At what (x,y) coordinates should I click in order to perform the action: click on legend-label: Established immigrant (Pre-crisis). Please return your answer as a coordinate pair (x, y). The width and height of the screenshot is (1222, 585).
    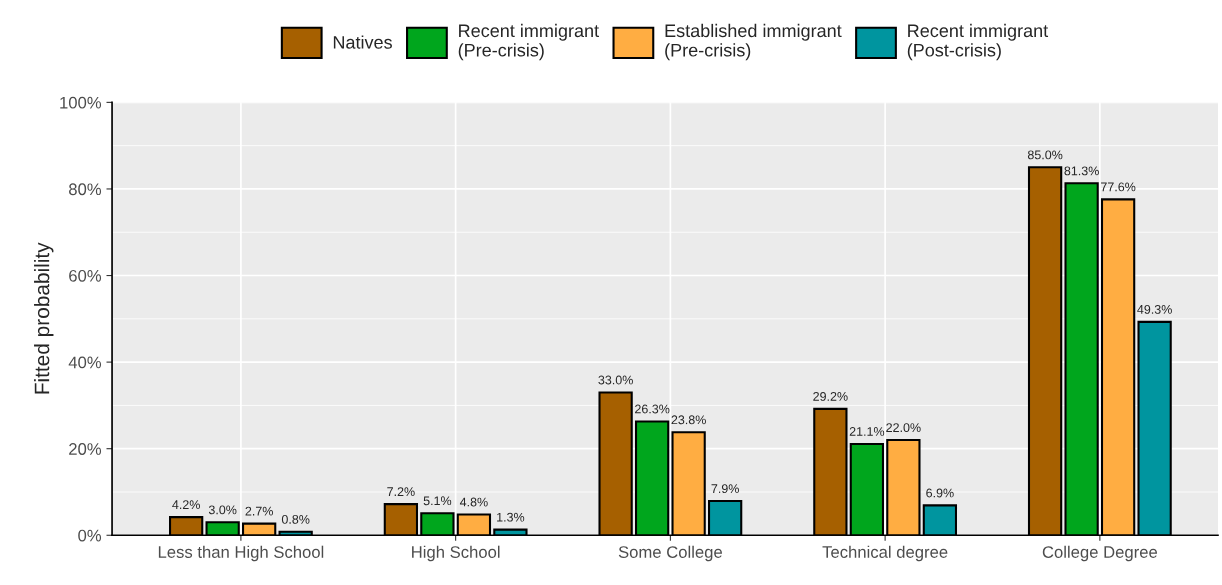
    Looking at the image, I should click on (753, 42).